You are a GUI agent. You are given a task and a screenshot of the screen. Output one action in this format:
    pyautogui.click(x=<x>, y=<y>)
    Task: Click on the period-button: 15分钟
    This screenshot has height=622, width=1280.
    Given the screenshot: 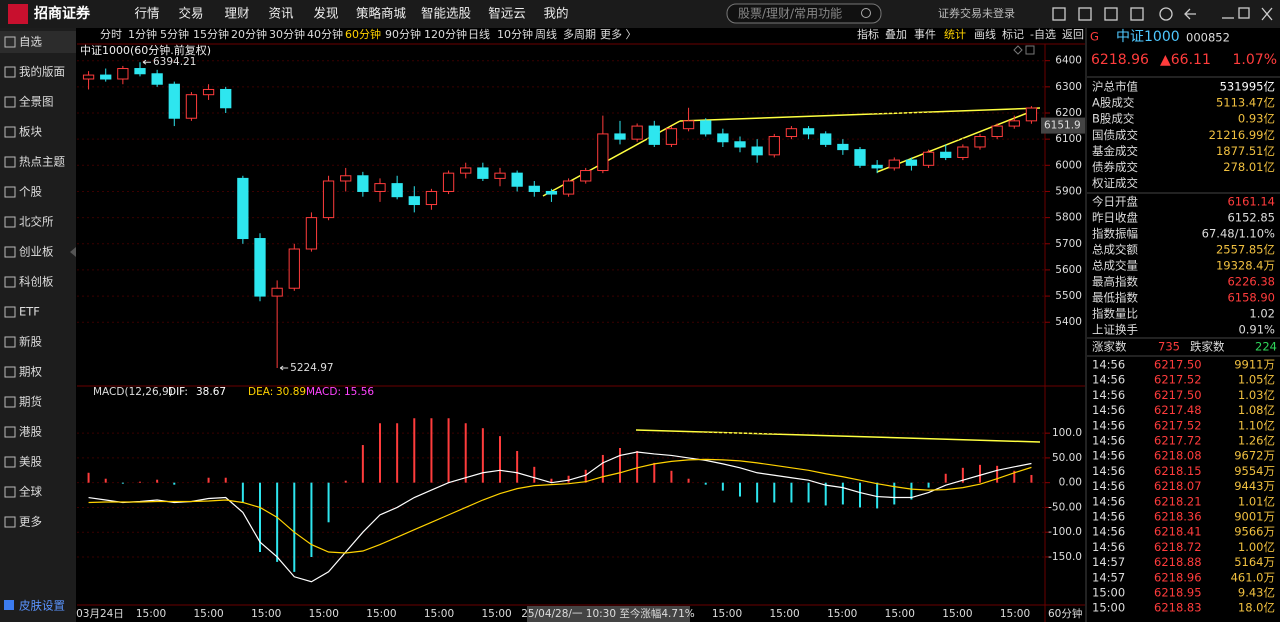 What is the action you would take?
    pyautogui.click(x=211, y=34)
    